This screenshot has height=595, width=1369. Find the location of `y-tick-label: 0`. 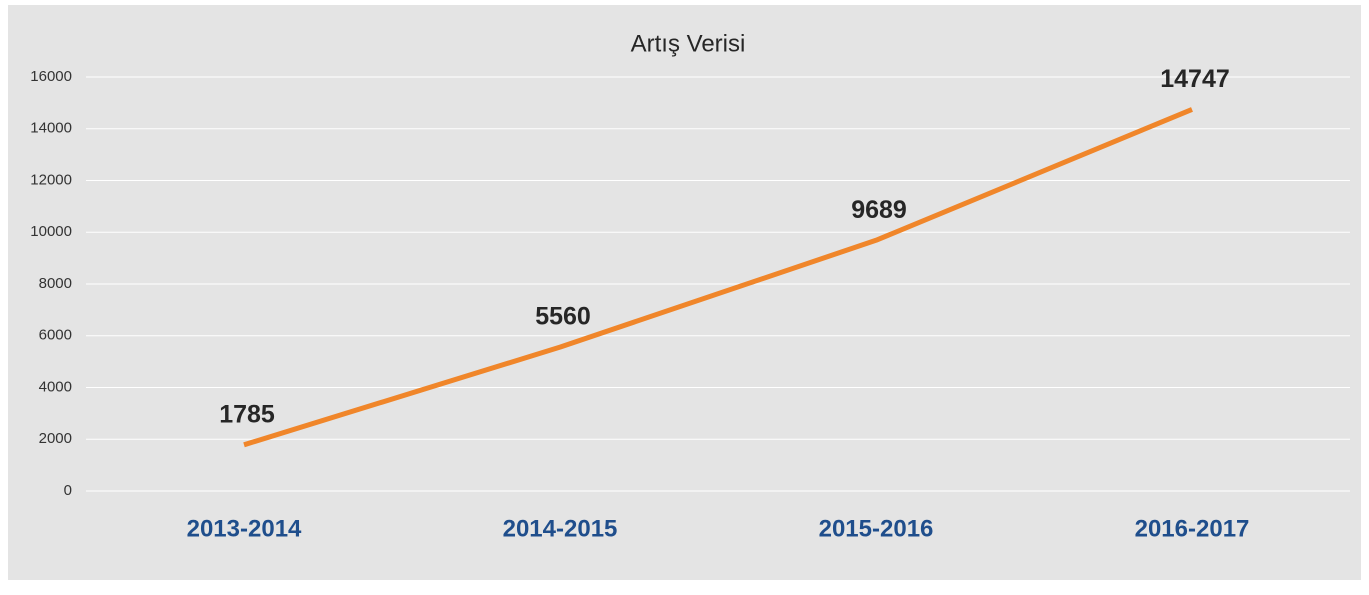

y-tick-label: 0 is located at coordinates (68, 490).